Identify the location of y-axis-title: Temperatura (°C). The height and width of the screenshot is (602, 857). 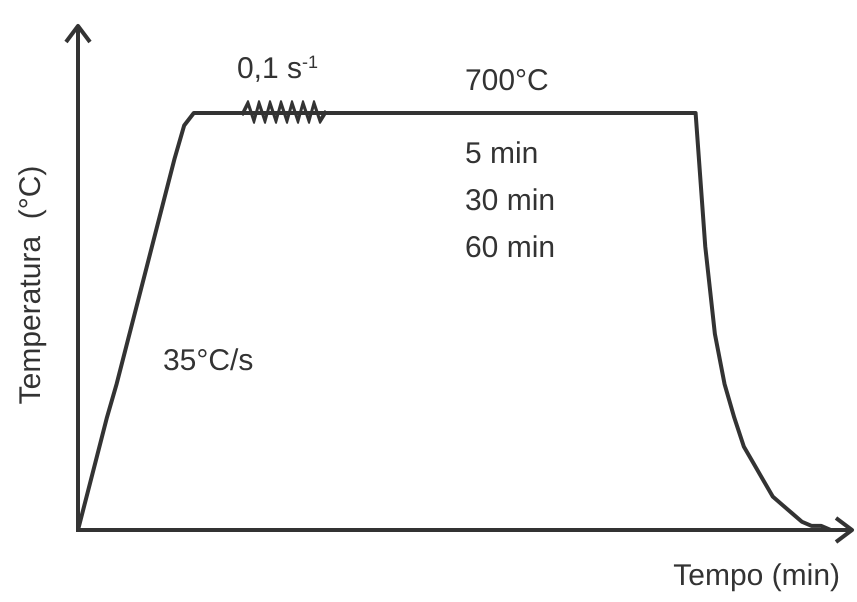
(30, 285).